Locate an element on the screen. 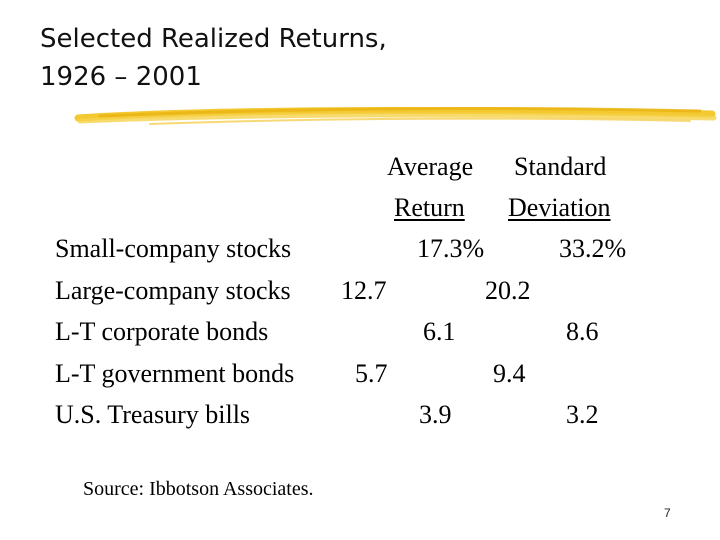 This screenshot has height=540, width=720. row-label-small-company: Small-company stocks is located at coordinates (173, 248).